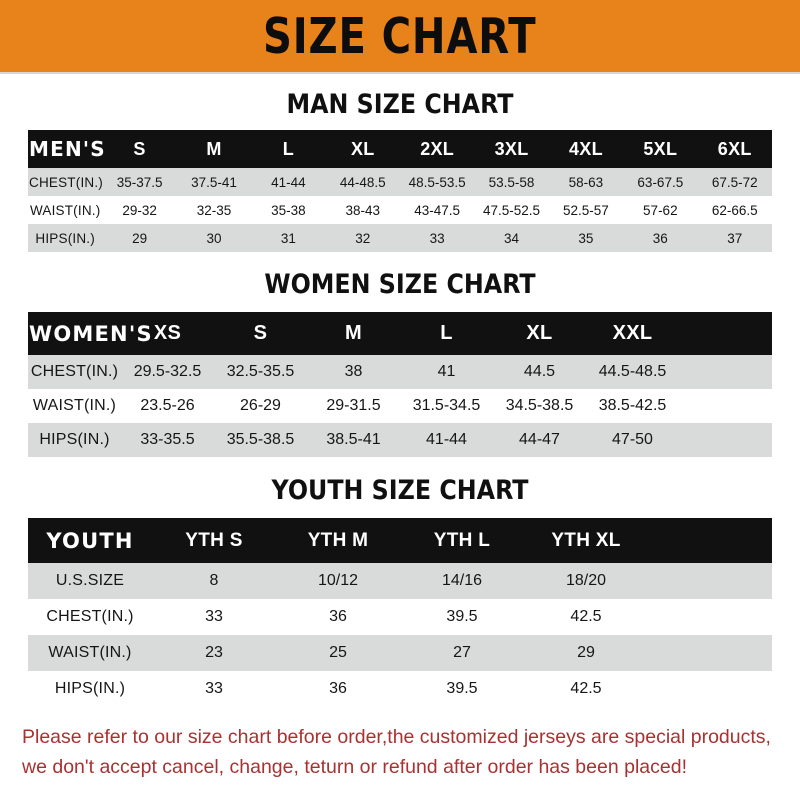 The height and width of the screenshot is (800, 800). What do you see at coordinates (167, 406) in the screenshot?
I see `women-row-1-cell-0: 23.5-26` at bounding box center [167, 406].